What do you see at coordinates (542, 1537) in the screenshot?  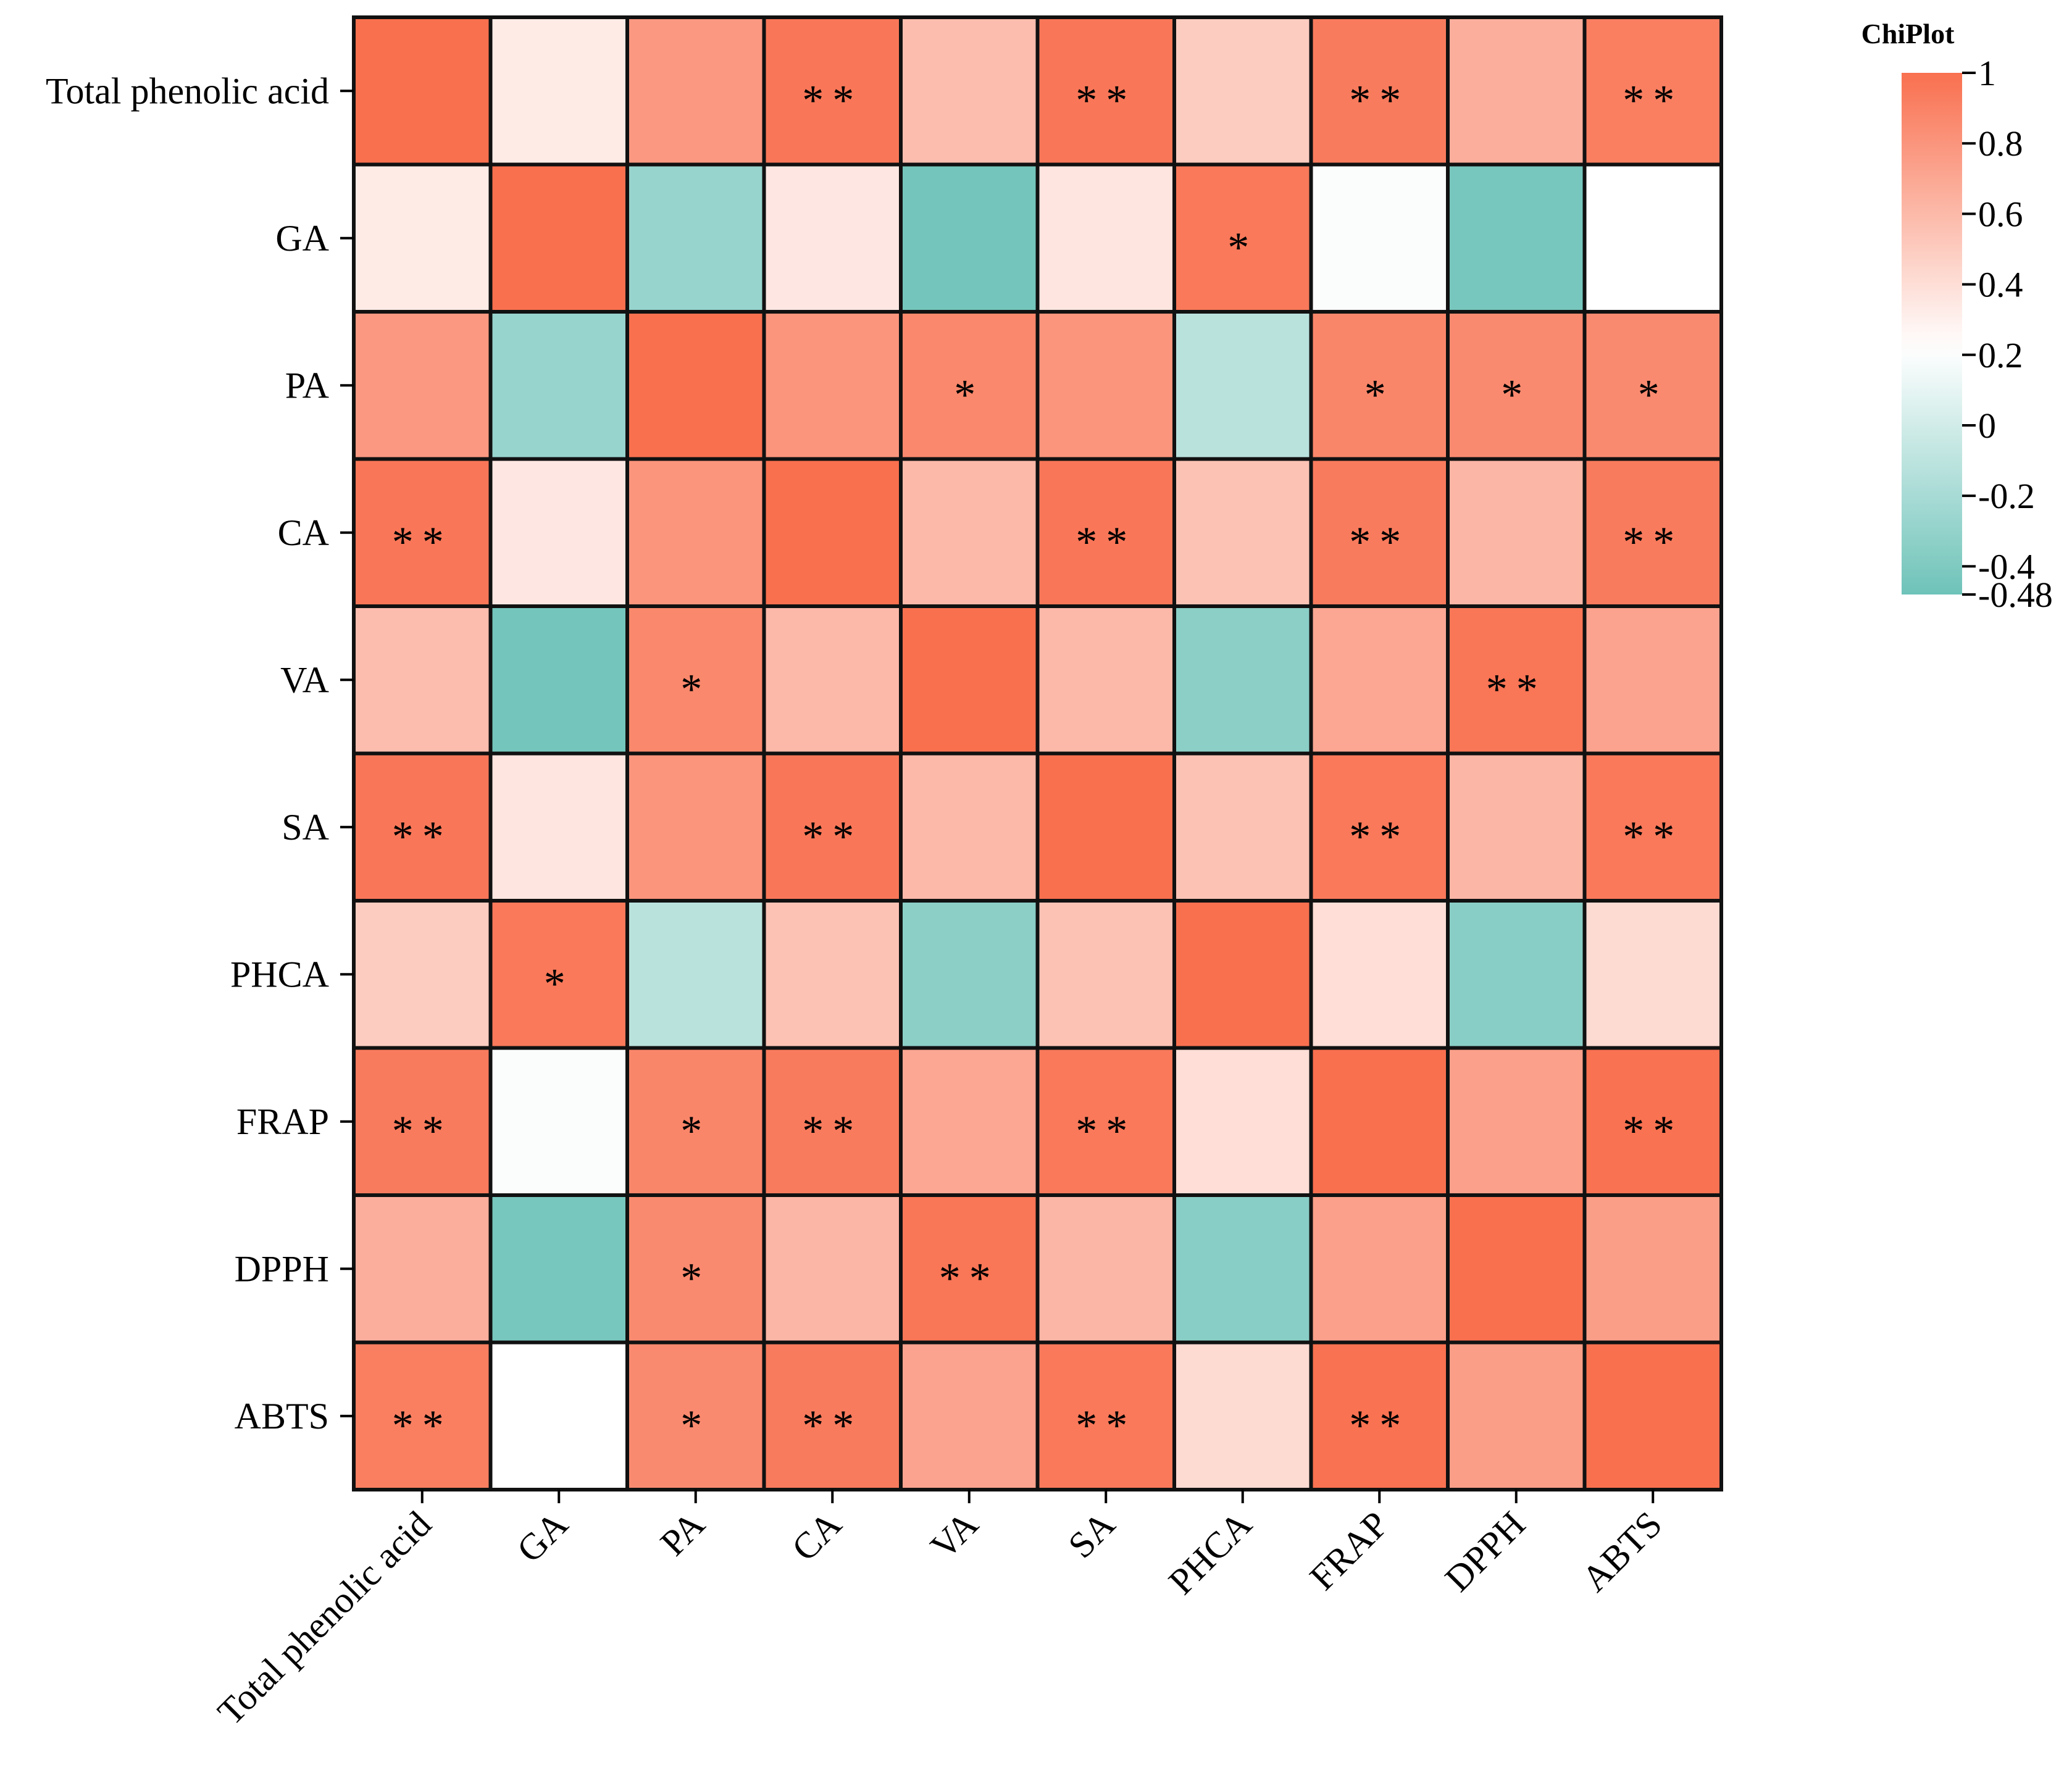 I see `x-axis-label: GA` at bounding box center [542, 1537].